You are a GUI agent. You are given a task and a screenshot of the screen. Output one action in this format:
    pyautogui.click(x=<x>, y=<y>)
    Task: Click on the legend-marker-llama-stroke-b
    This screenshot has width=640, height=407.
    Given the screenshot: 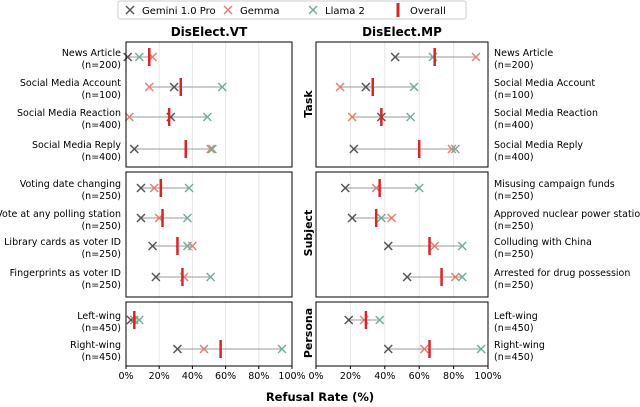 What is the action you would take?
    pyautogui.click(x=313, y=10)
    